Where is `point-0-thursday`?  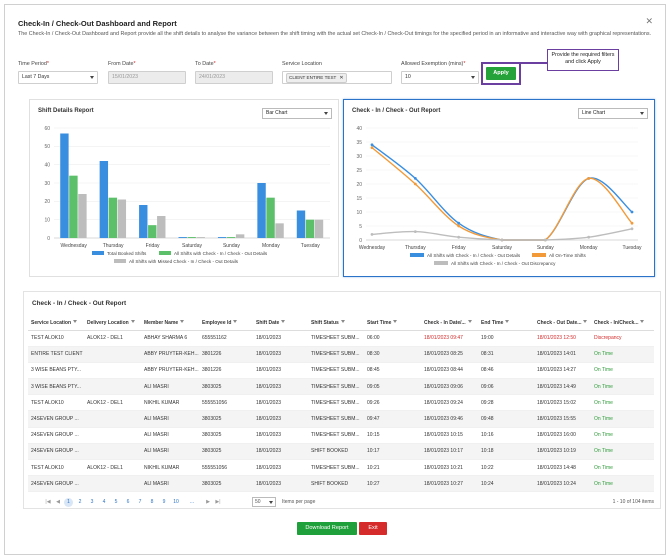 point-0-thursday is located at coordinates (415, 178).